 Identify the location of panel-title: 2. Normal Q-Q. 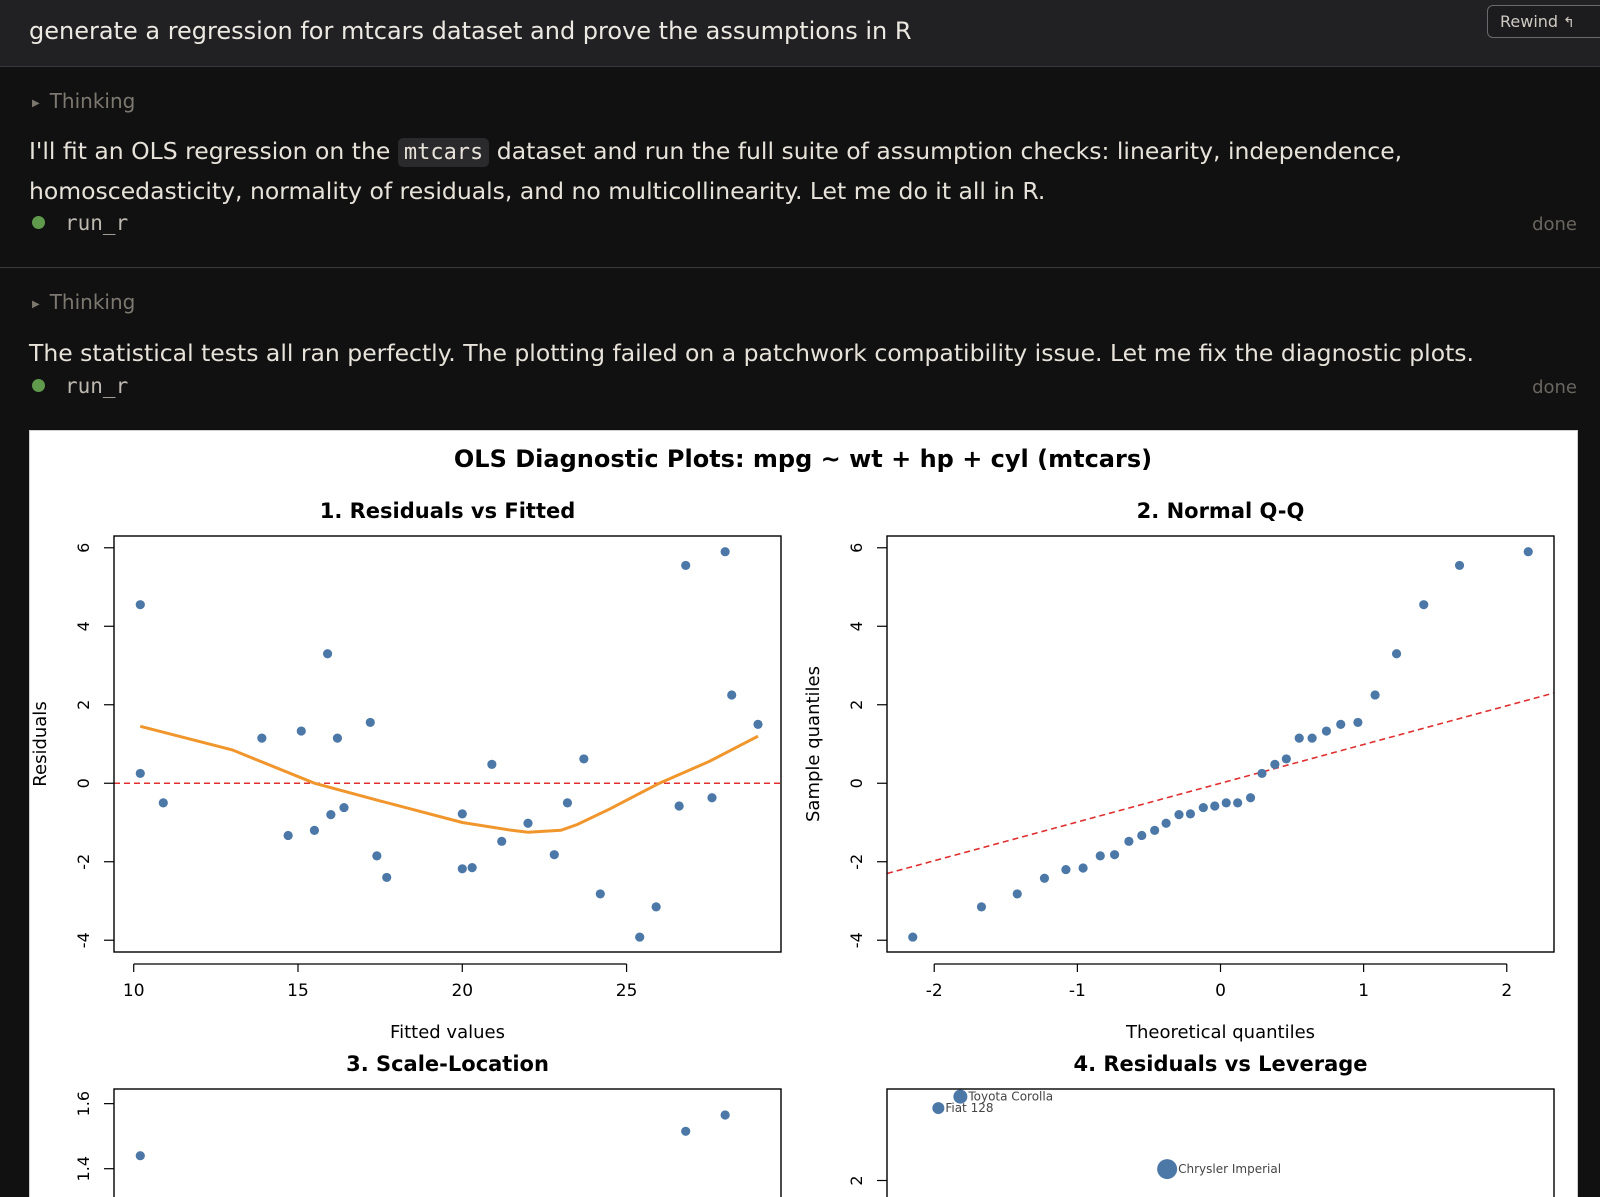
(1221, 511).